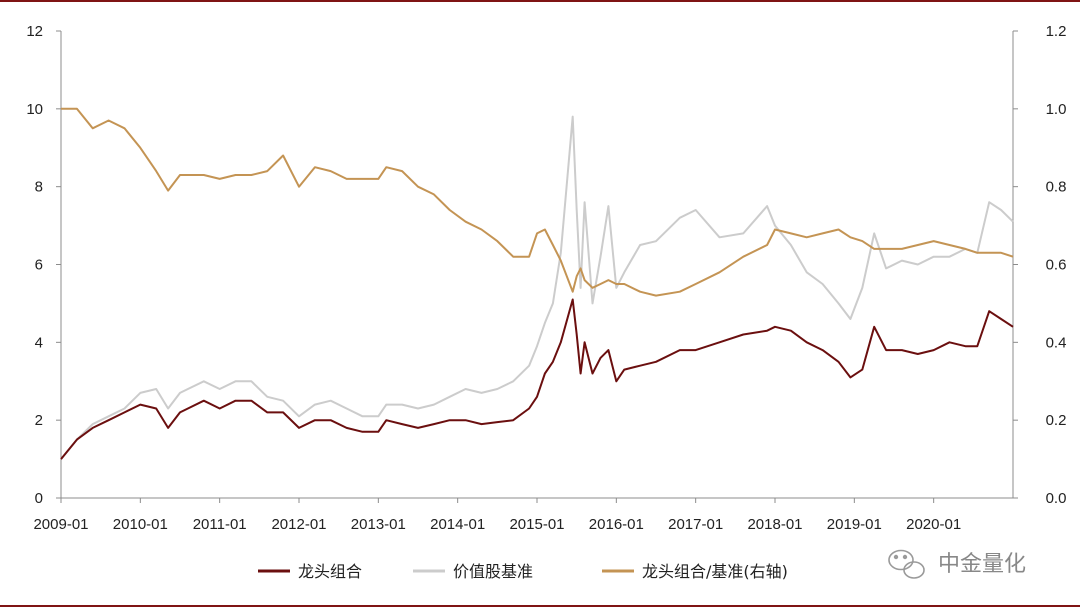  I want to click on right-y-tick-label: 1.2, so click(1056, 31).